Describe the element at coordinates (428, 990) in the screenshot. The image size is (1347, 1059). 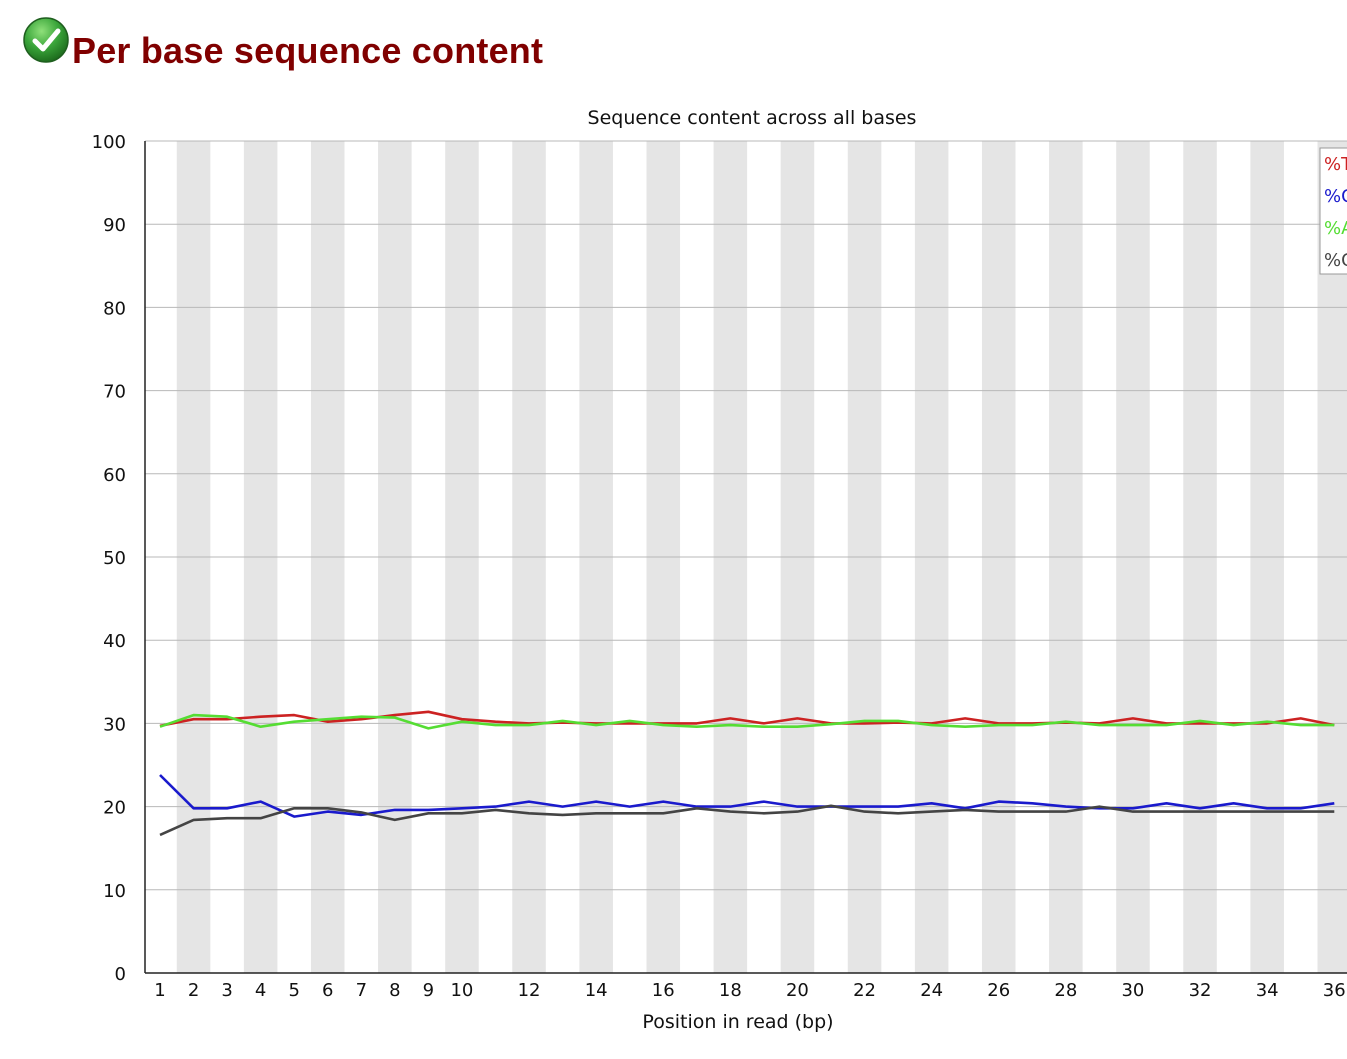
I see `x-tick-label-9: 9` at that location.